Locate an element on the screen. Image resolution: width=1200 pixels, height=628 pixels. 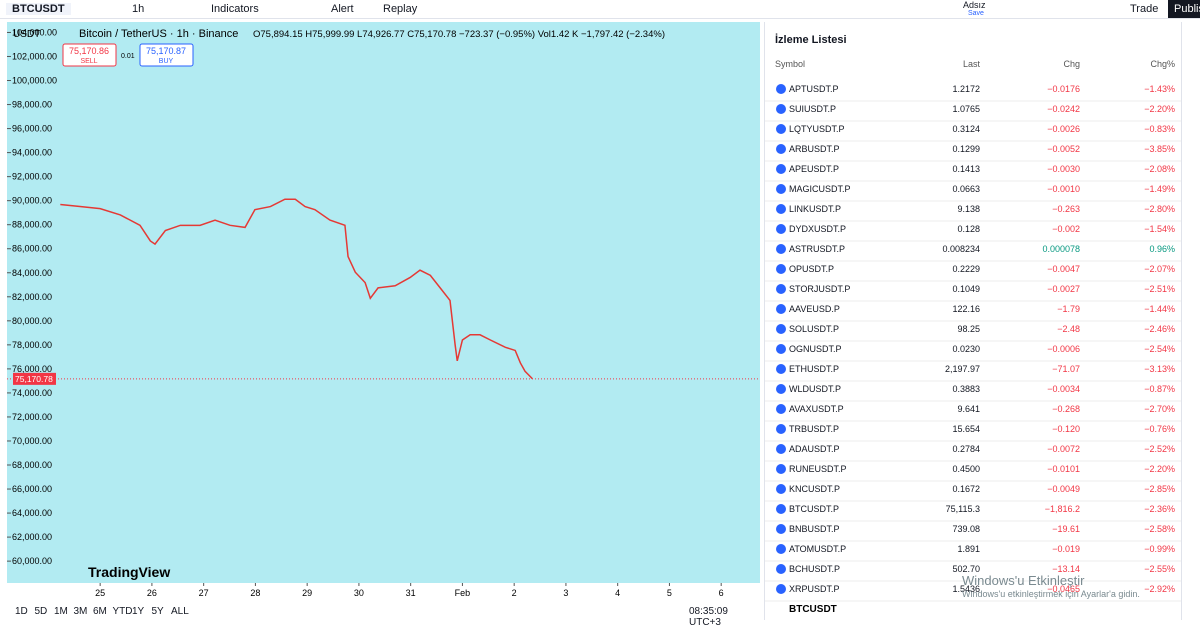
y-tick-label: 80,000.00 is located at coordinates (32, 321).